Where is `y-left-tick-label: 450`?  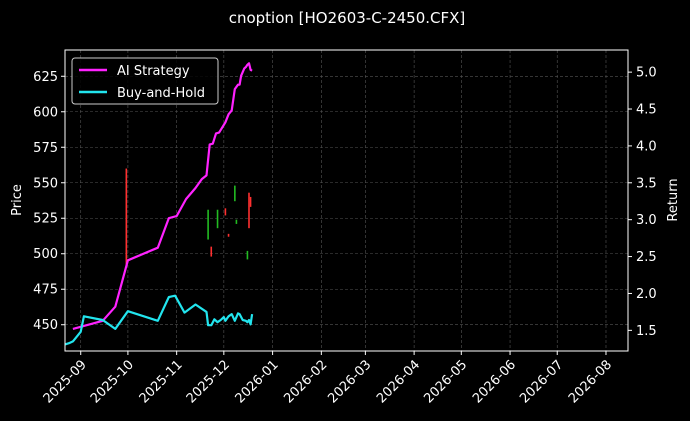
y-left-tick-label: 450 is located at coordinates (45, 325).